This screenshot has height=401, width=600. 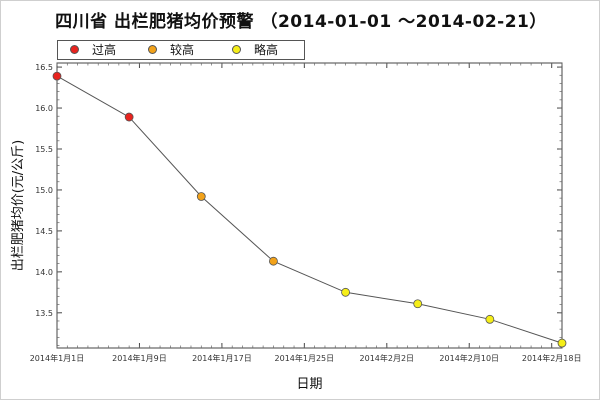 I want to click on y-tick-label: 14.5, so click(x=44, y=231).